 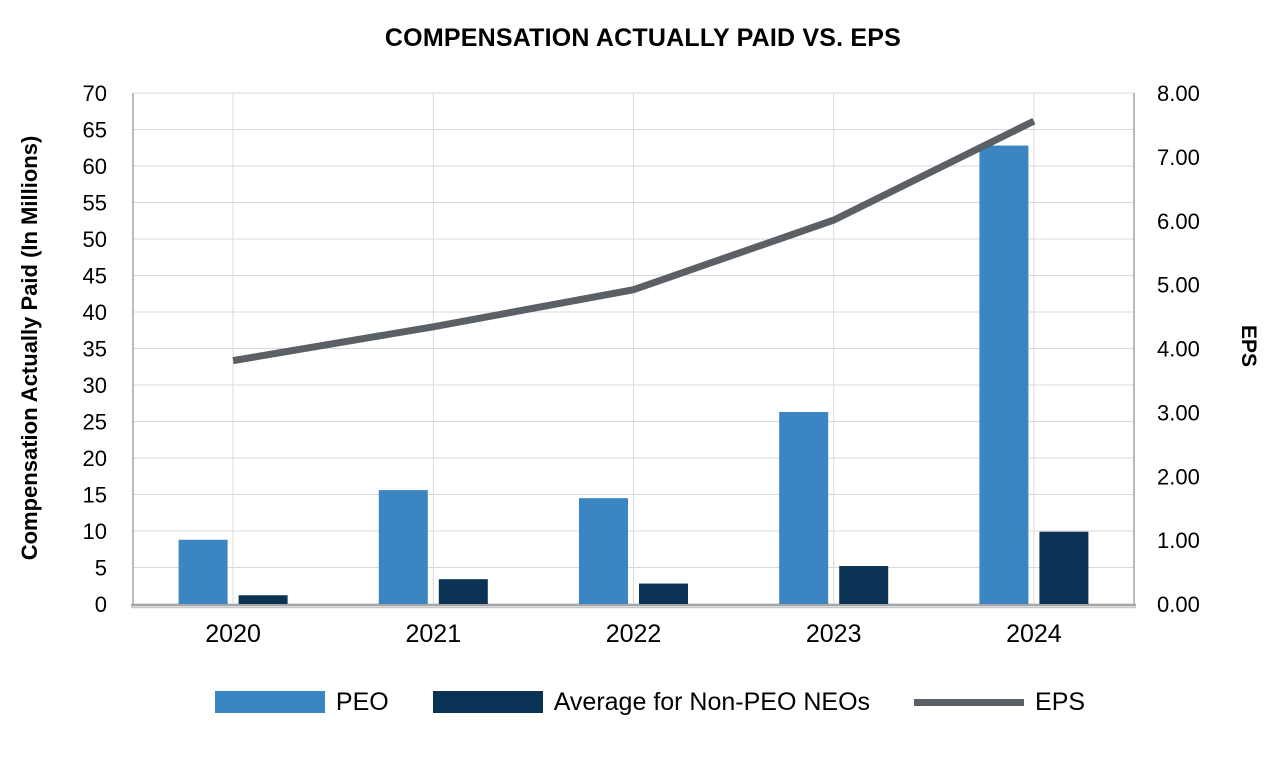 What do you see at coordinates (403, 547) in the screenshot?
I see `bar-peo-2021` at bounding box center [403, 547].